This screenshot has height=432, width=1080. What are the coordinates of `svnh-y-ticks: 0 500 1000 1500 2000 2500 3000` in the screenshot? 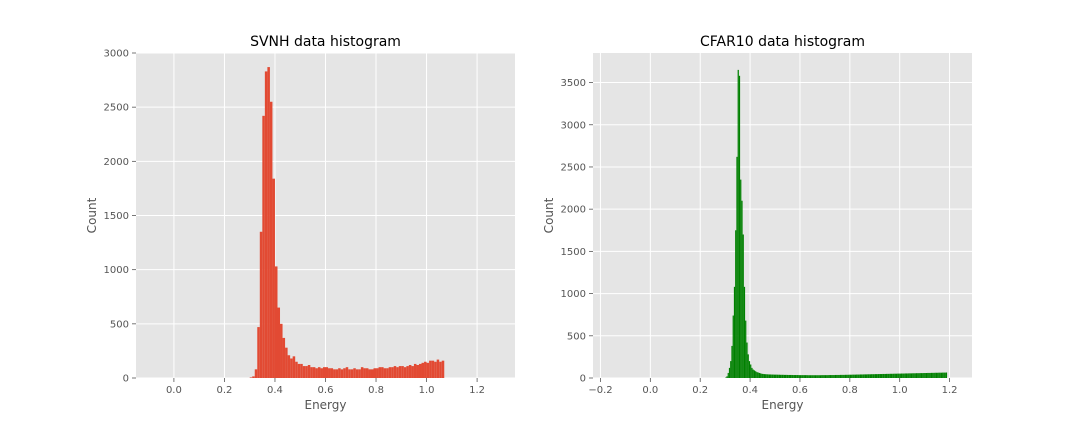 It's located at (120, 217).